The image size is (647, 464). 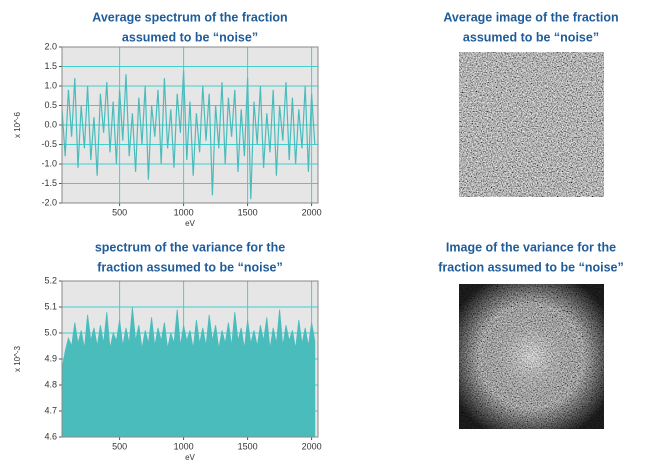 What do you see at coordinates (50, 410) in the screenshot?
I see `y-tick-label: 4.7` at bounding box center [50, 410].